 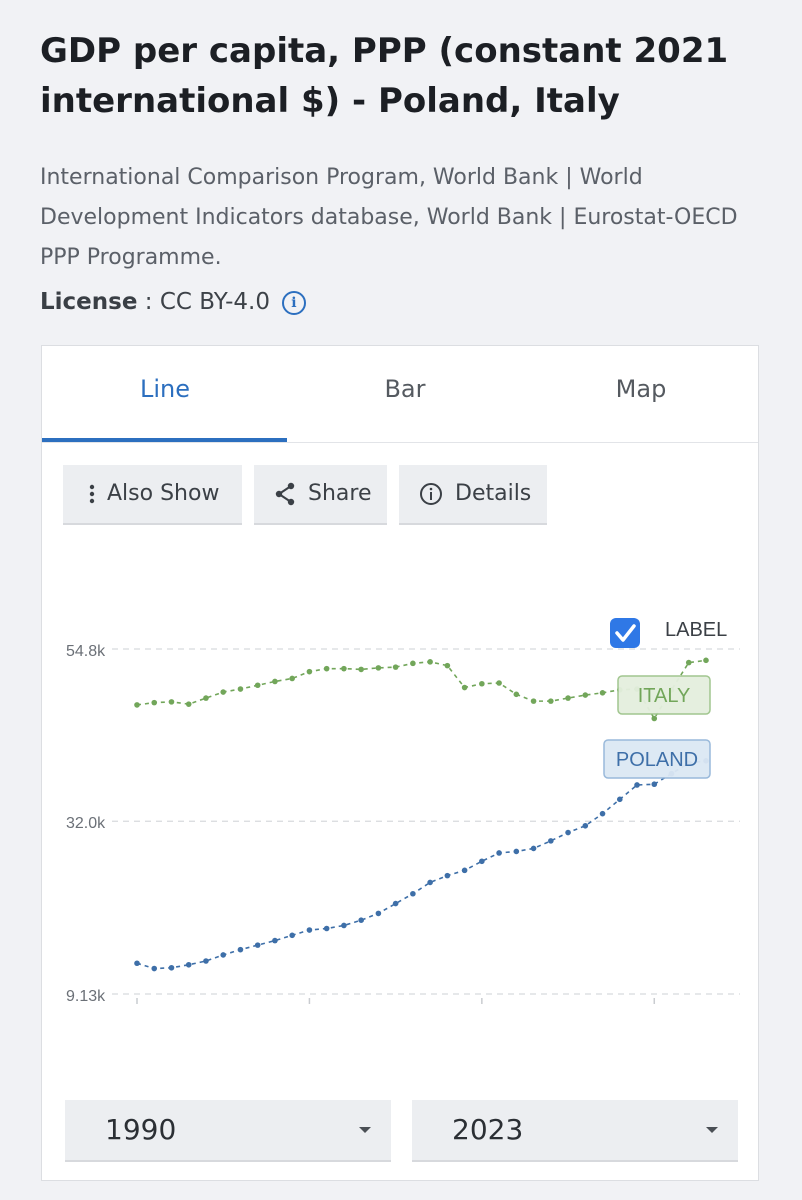 What do you see at coordinates (163, 493) in the screenshot?
I see `also-show-label: Also Show` at bounding box center [163, 493].